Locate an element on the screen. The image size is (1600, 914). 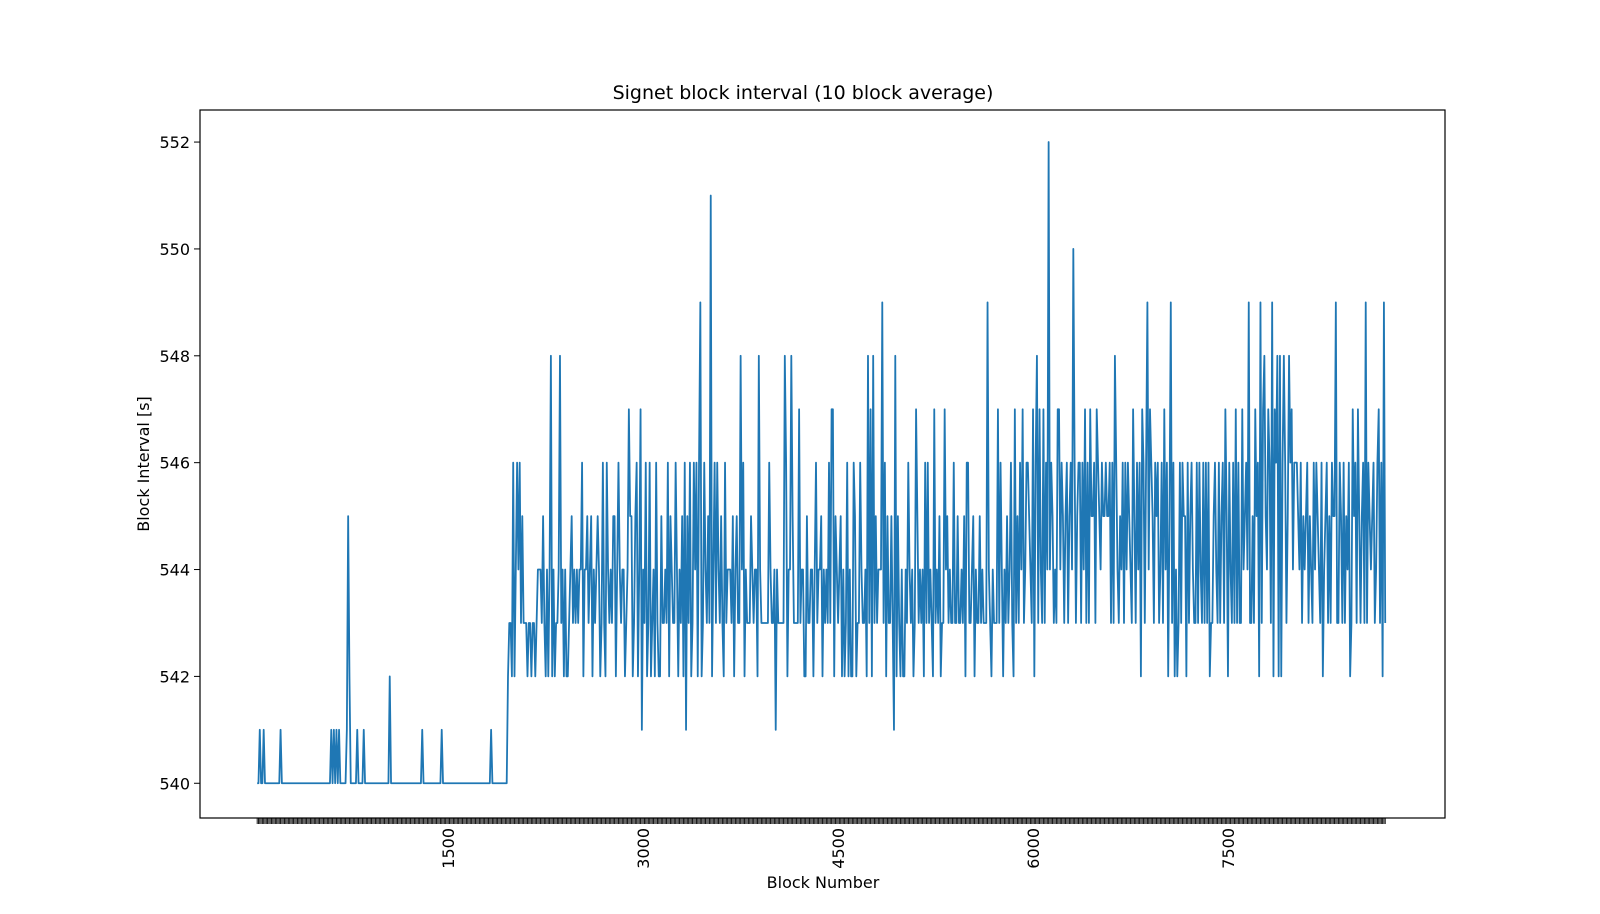
x-axis: 1500 3000 4500 6000 7500 is located at coordinates (821, 843).